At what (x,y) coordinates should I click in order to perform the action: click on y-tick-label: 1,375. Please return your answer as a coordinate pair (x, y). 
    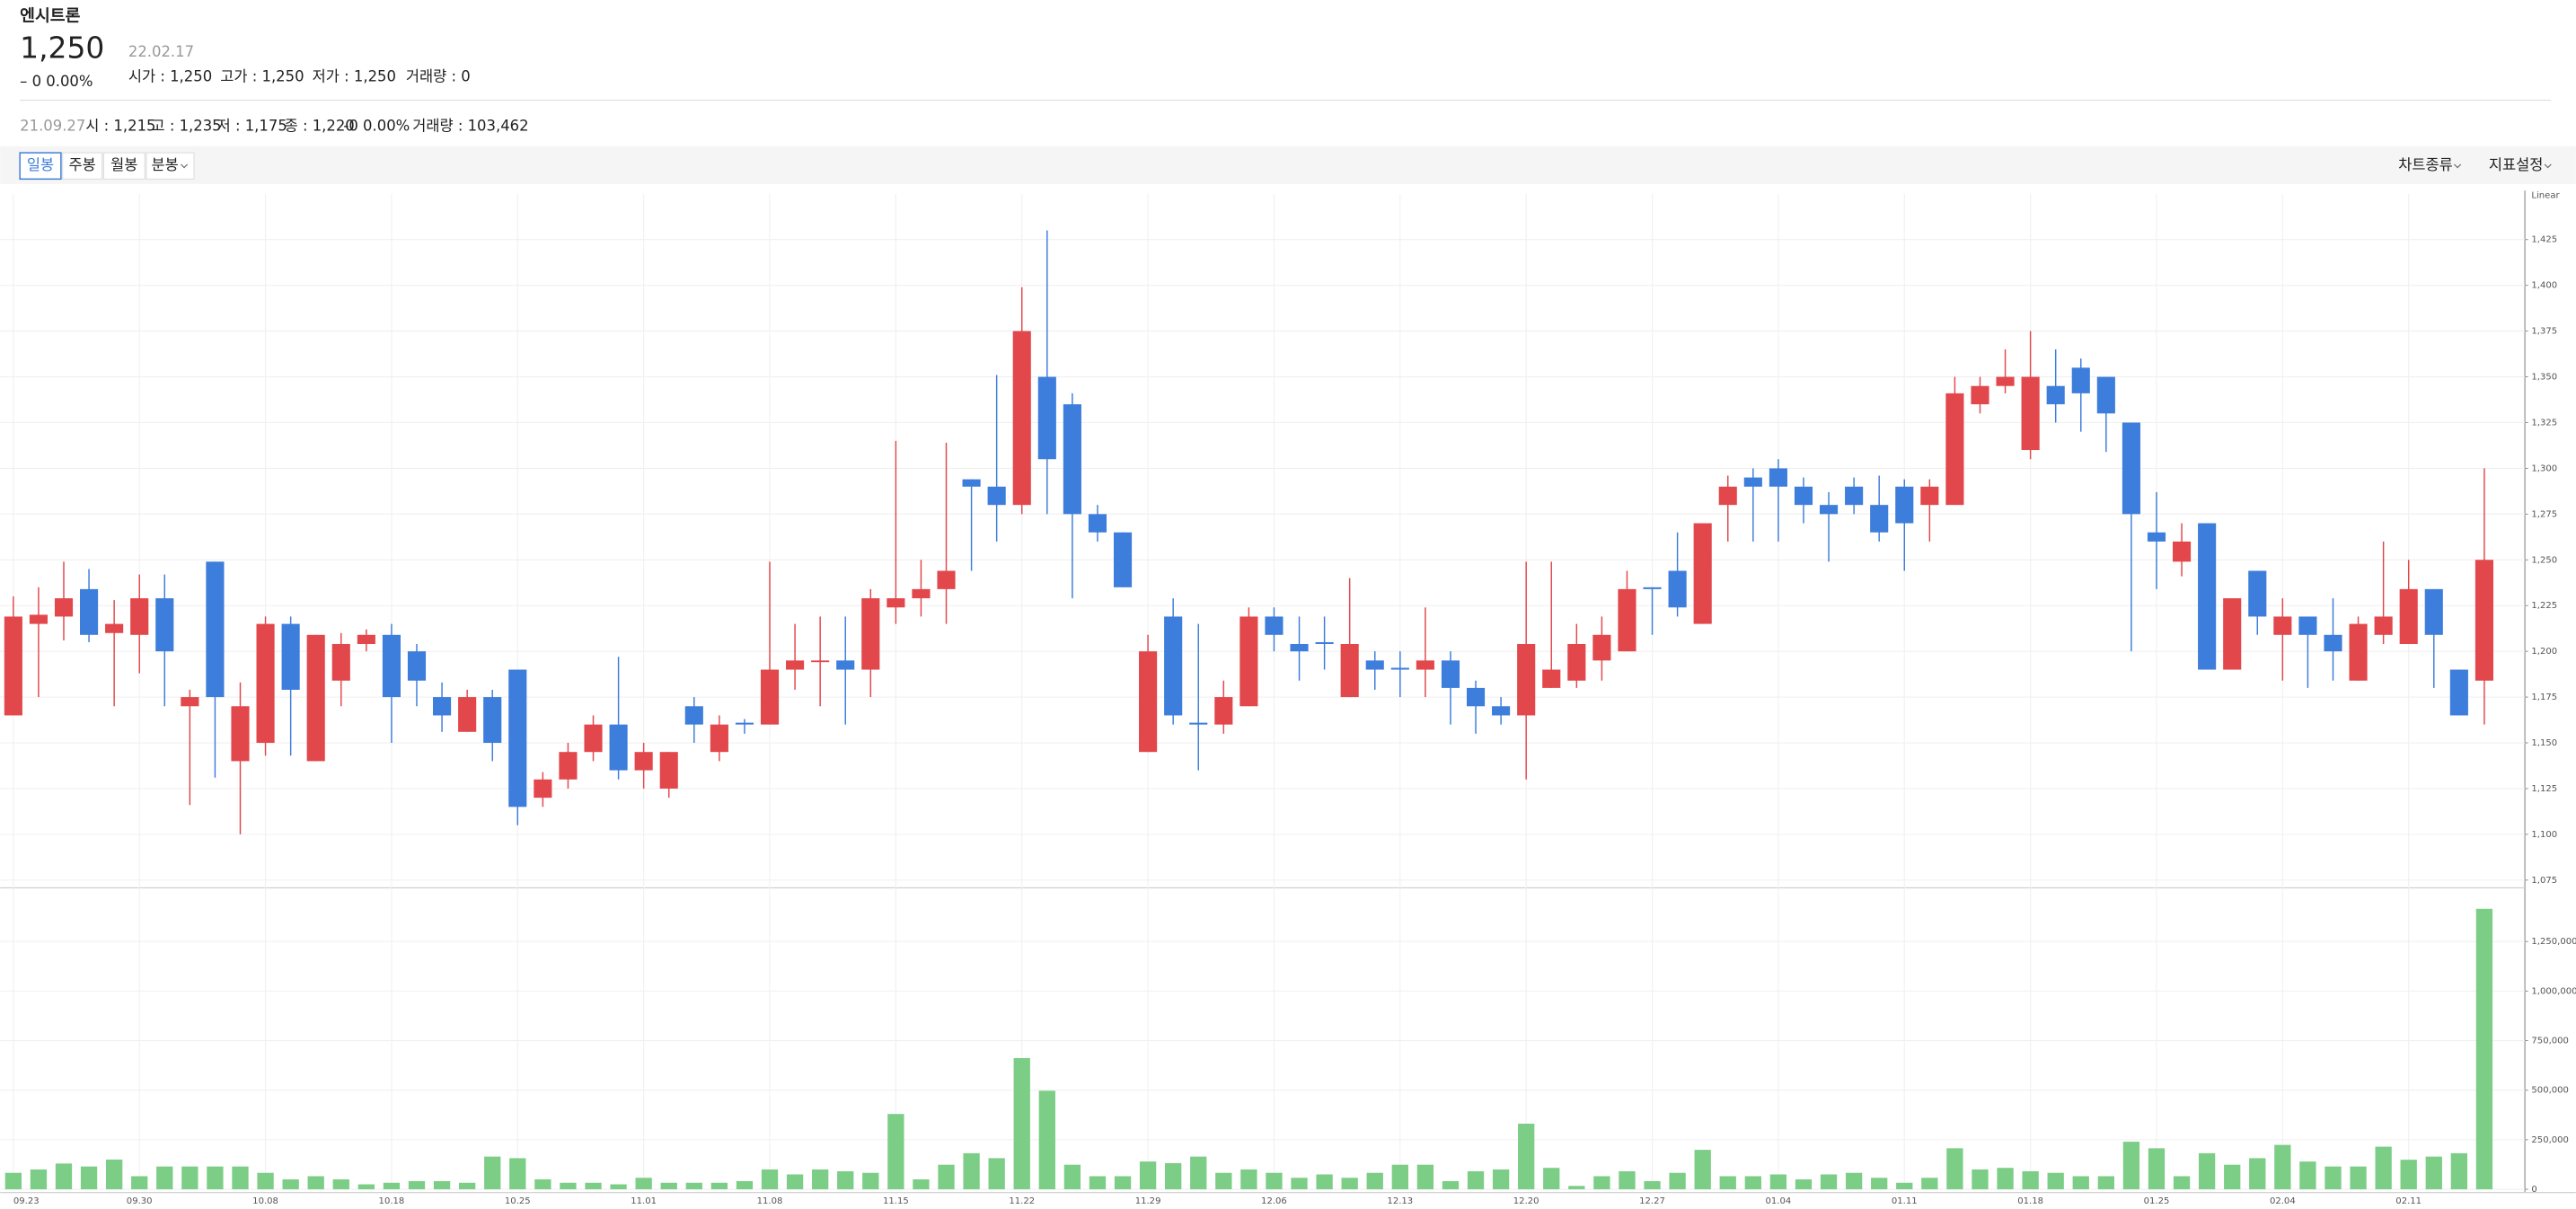
    Looking at the image, I should click on (2544, 332).